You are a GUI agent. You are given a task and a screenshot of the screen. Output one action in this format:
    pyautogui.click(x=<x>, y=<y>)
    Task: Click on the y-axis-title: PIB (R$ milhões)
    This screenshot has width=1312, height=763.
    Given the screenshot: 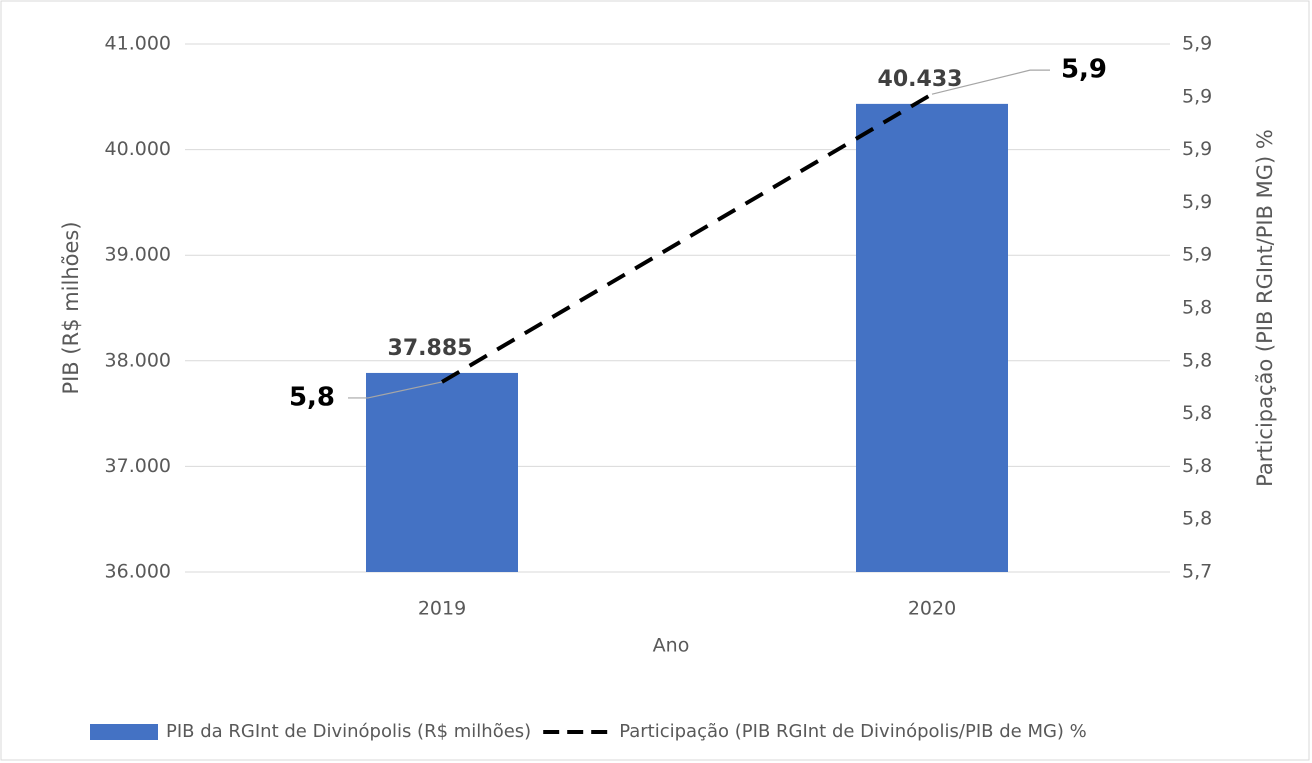 What is the action you would take?
    pyautogui.click(x=71, y=307)
    